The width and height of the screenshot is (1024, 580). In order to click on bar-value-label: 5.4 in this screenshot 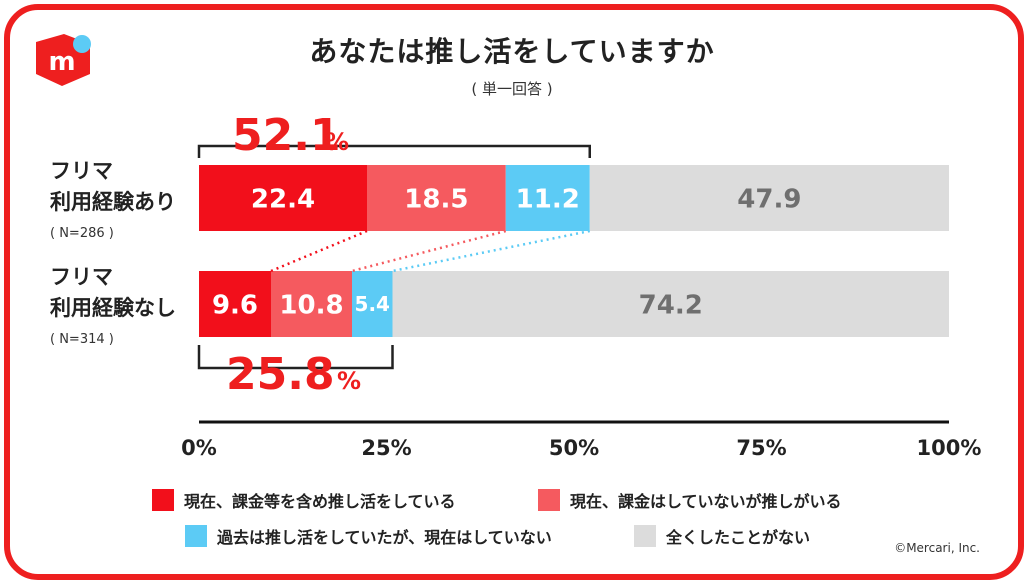, I will do `click(372, 304)`.